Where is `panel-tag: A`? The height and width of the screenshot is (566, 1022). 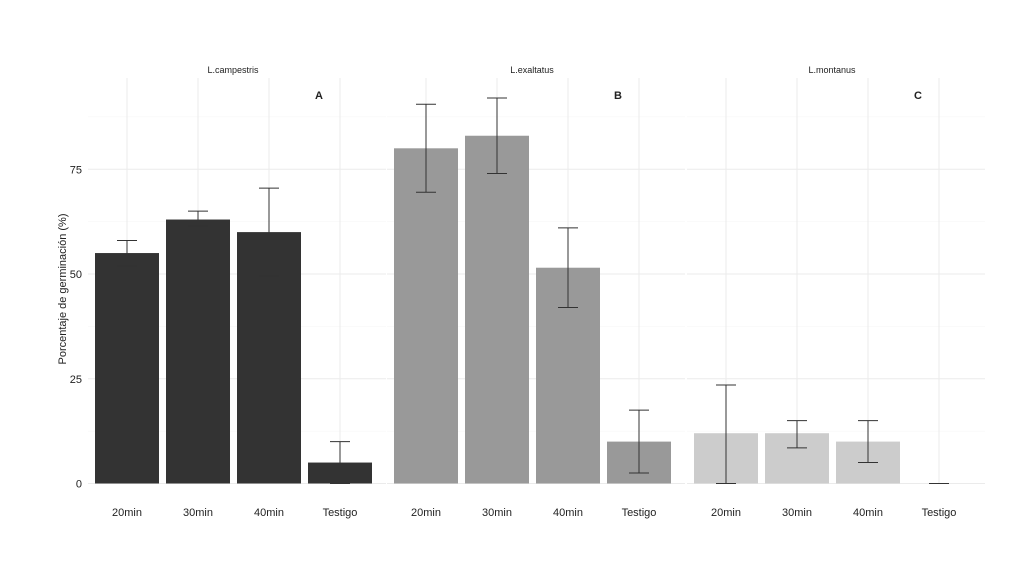
panel-tag: A is located at coordinates (319, 96).